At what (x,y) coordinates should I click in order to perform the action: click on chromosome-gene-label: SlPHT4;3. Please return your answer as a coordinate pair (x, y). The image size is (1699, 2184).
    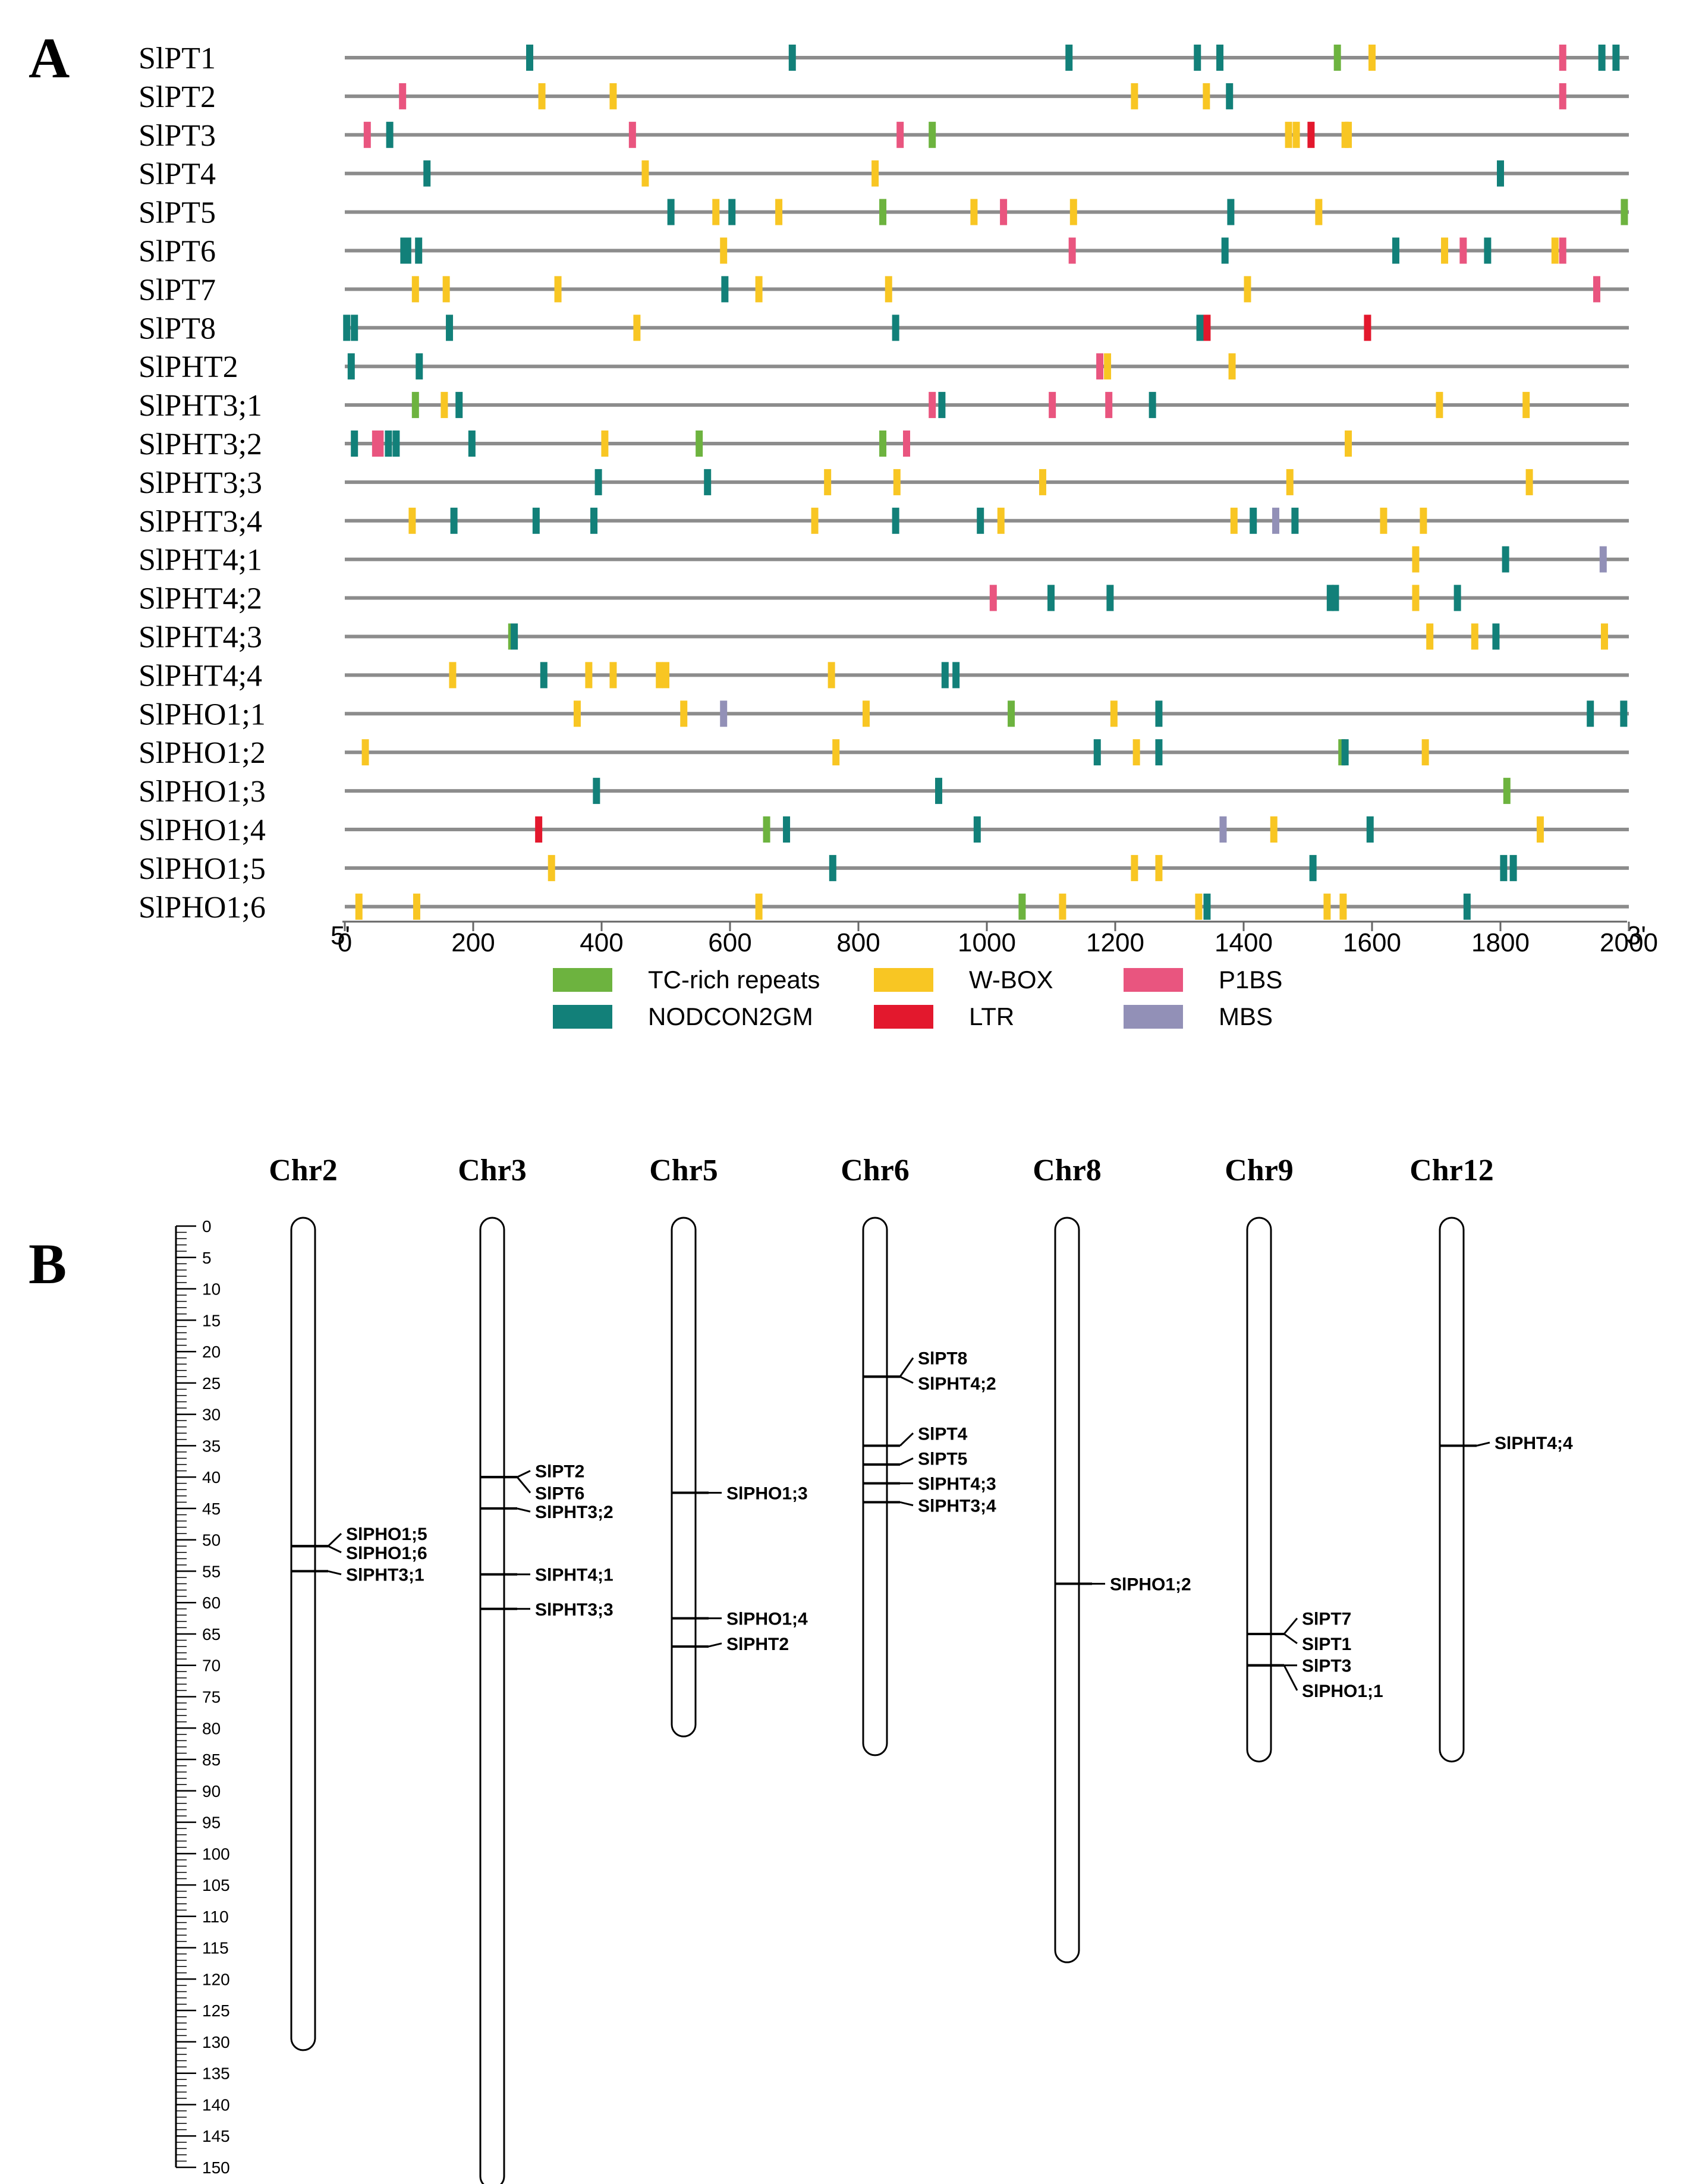
    Looking at the image, I should click on (957, 1484).